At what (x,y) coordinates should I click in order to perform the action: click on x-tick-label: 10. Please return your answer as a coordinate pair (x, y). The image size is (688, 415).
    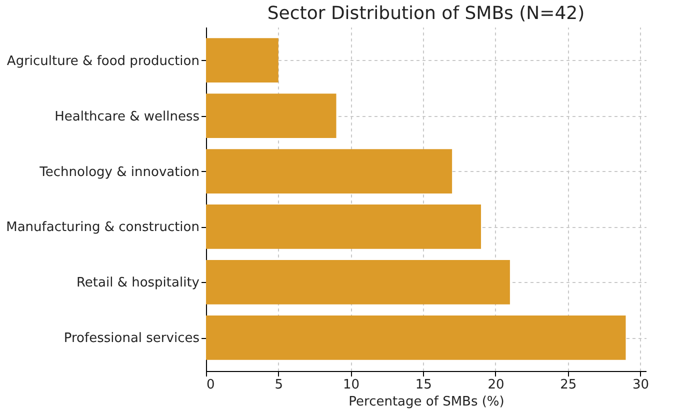
    Looking at the image, I should click on (351, 385).